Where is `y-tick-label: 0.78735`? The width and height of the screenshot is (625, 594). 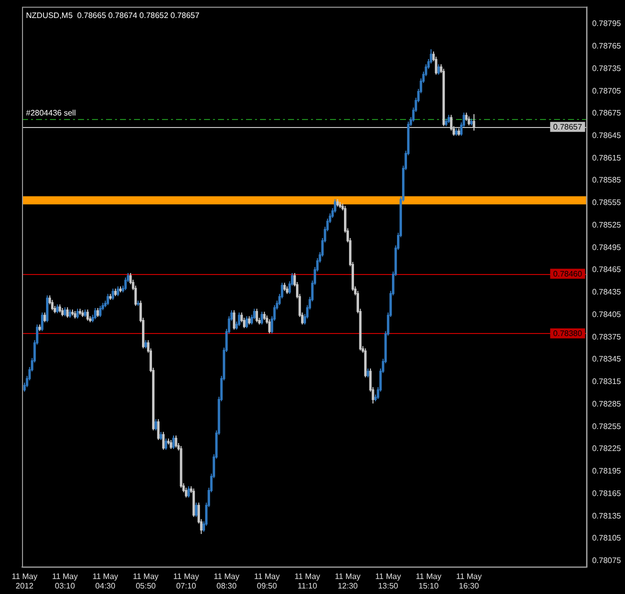
y-tick-label: 0.78735 is located at coordinates (607, 68).